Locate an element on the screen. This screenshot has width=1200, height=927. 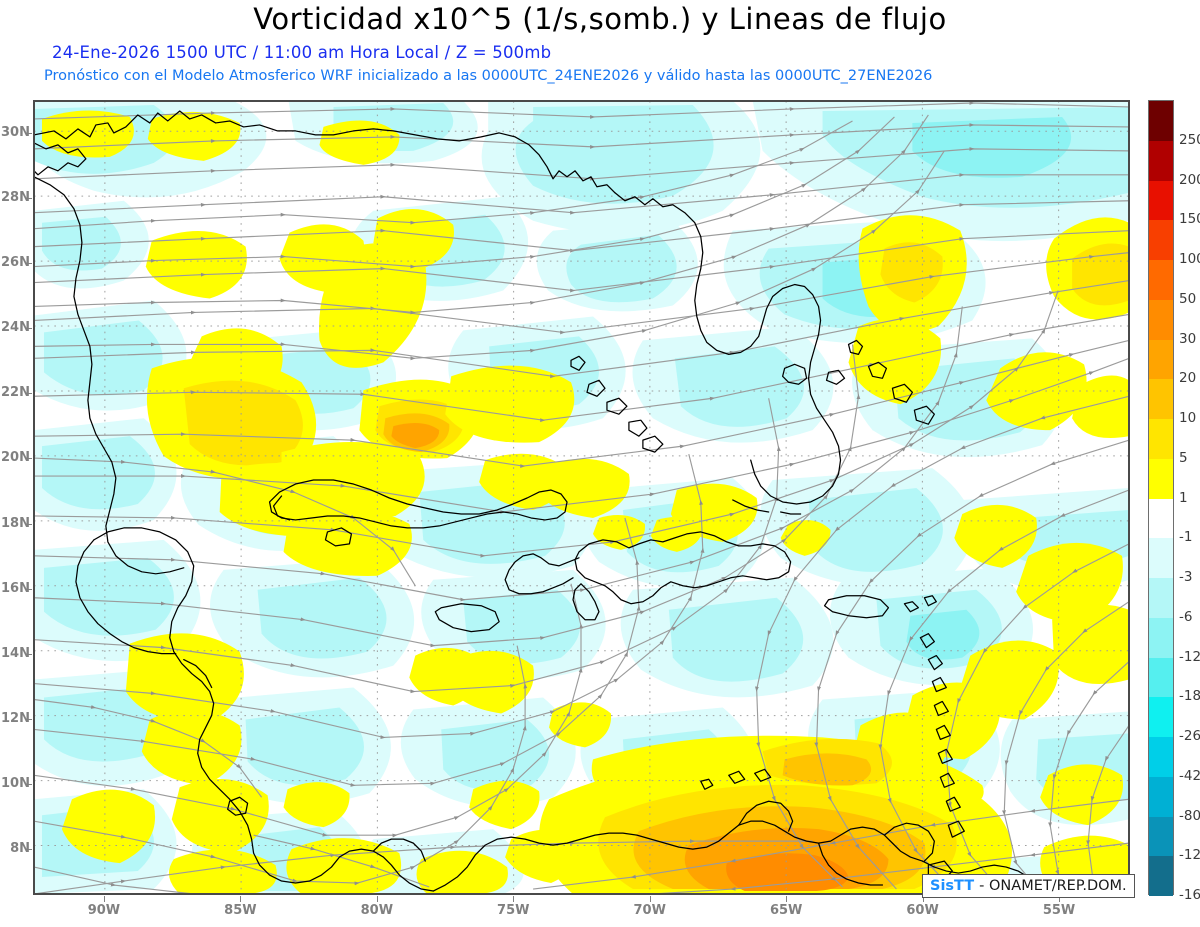
colorbar-tick-label: -3 is located at coordinates (1186, 577).